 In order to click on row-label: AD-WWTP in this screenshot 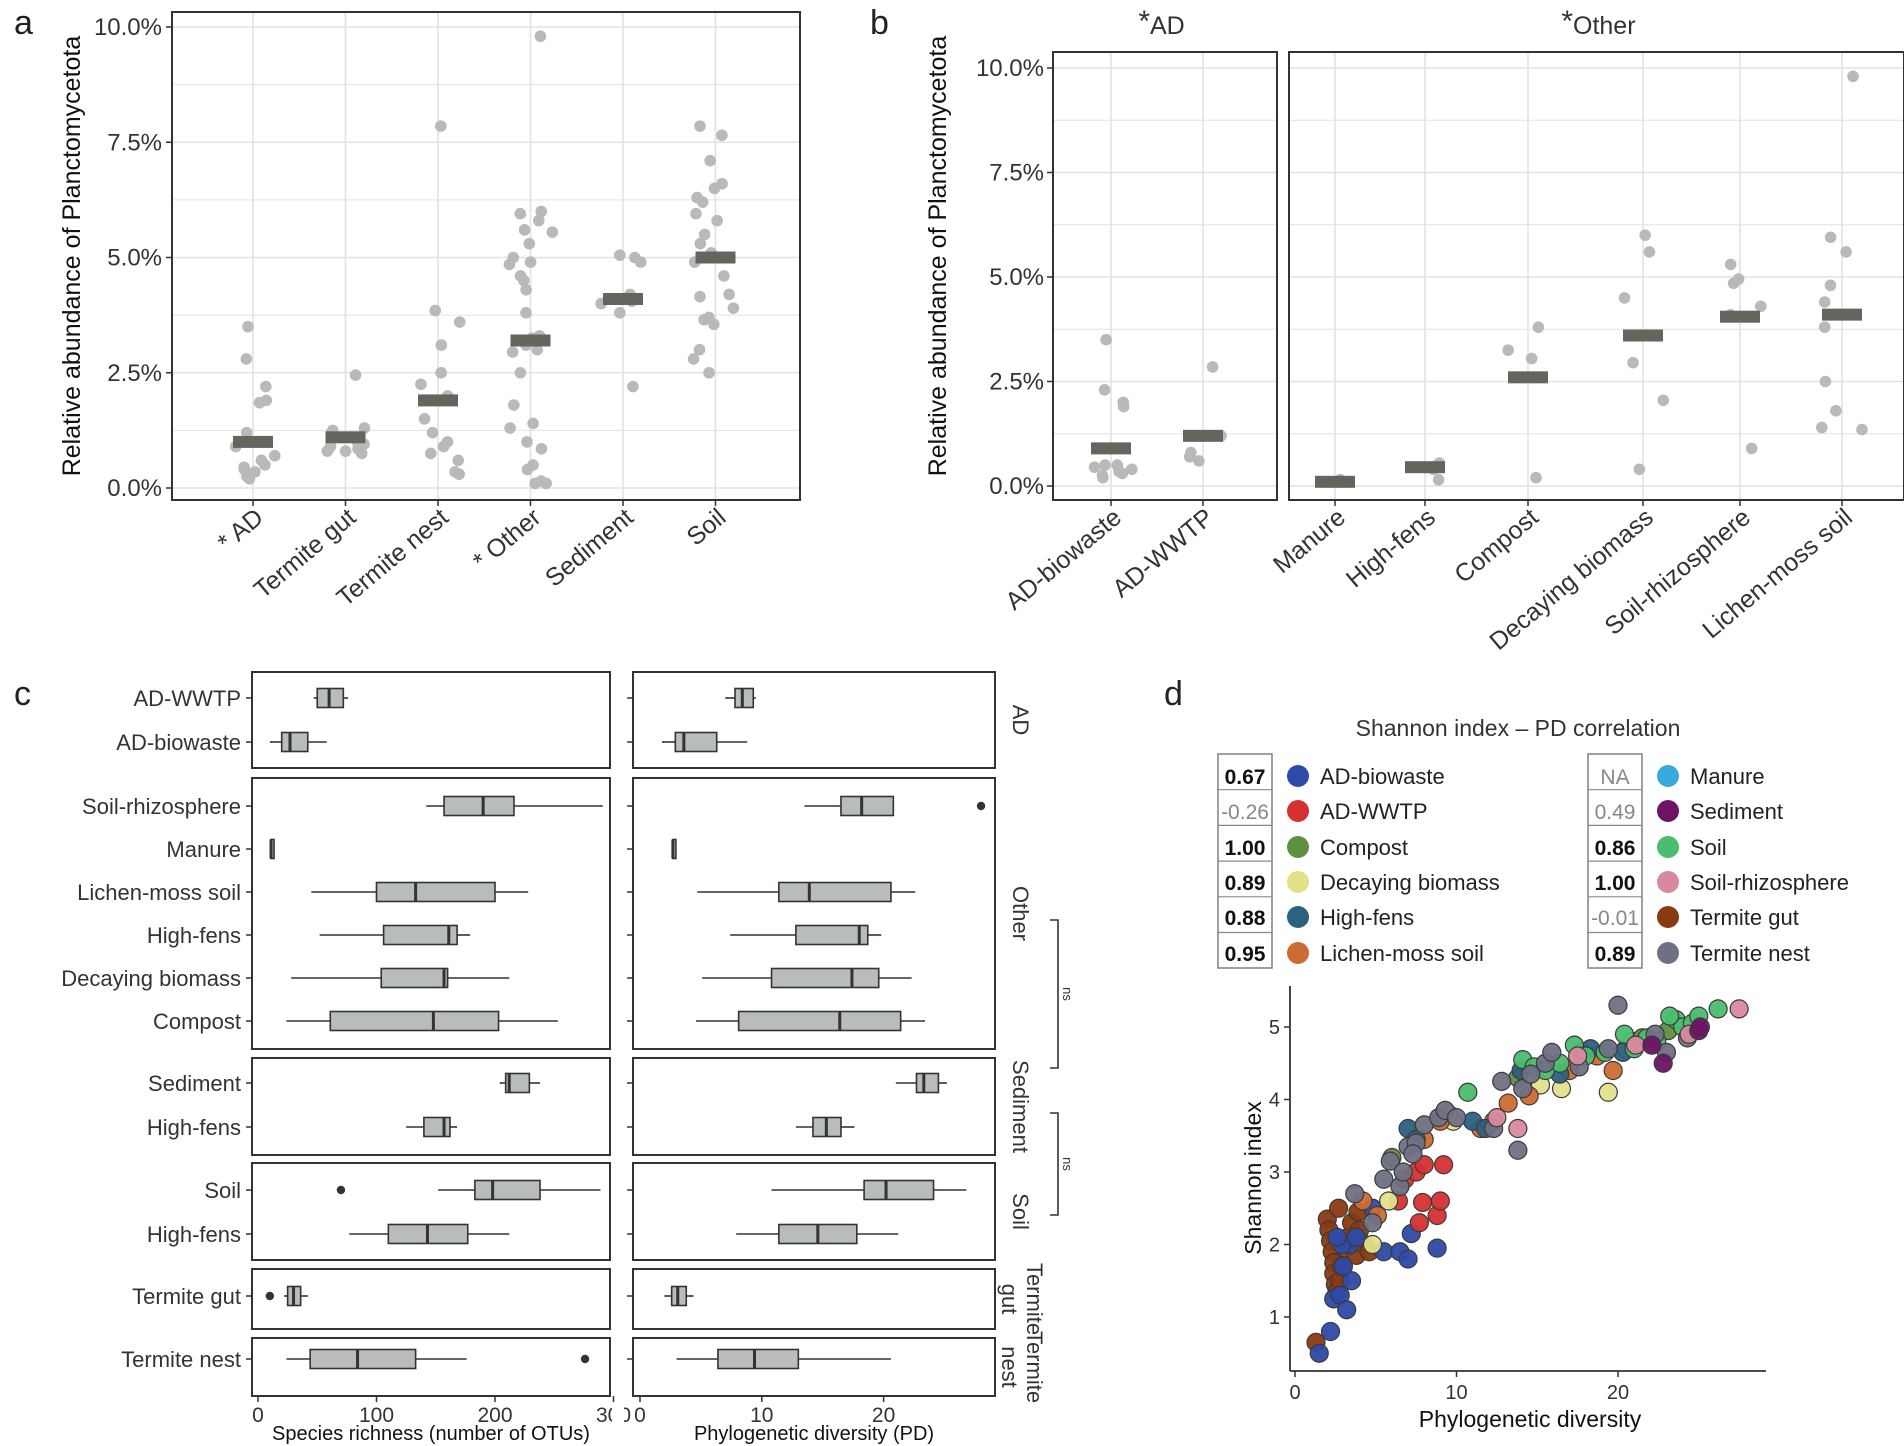, I will do `click(187, 698)`.